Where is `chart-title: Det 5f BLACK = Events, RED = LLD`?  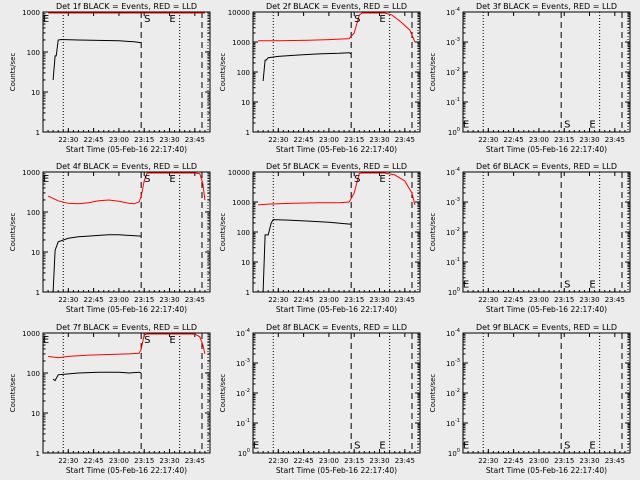
chart-title: Det 5f BLACK = Events, RED = LLD is located at coordinates (336, 166).